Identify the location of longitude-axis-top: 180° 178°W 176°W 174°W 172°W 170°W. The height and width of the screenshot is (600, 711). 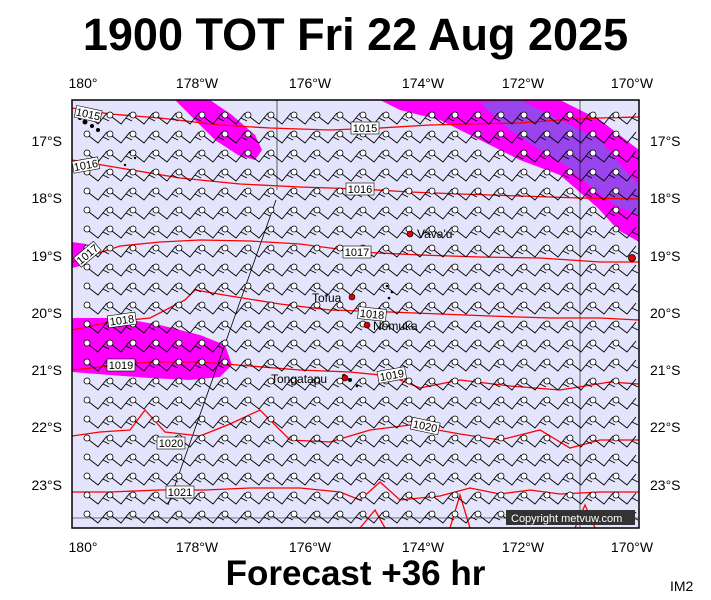
(361, 83).